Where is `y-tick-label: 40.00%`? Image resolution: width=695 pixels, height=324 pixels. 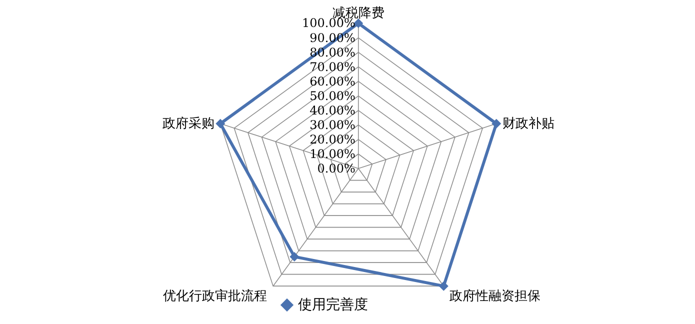 y-tick-label: 40.00% is located at coordinates (333, 110).